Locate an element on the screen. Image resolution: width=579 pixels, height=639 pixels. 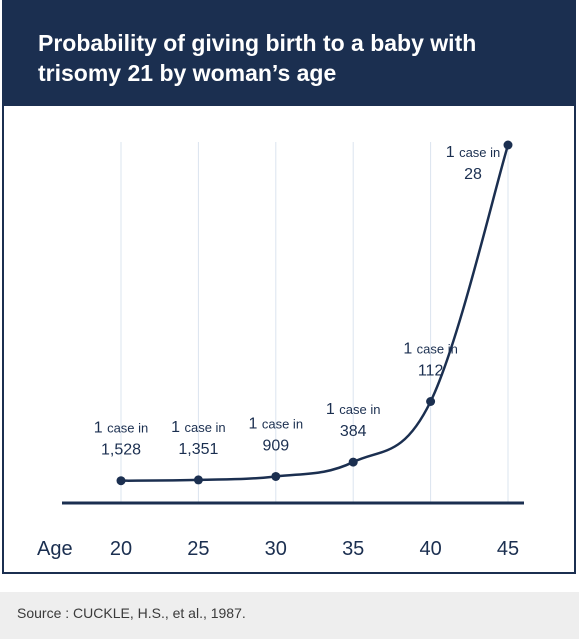
source-text: Source : CUCKLE, H.S., et al., 1987. is located at coordinates (131, 613).